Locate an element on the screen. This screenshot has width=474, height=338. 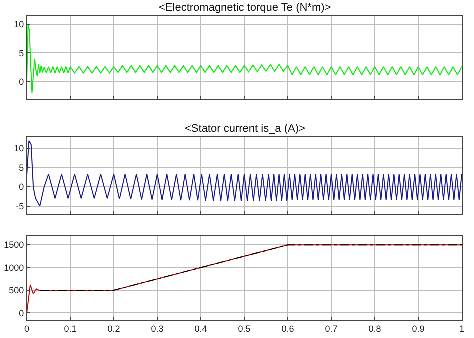
x-tick-label: 0.1 is located at coordinates (70, 329).